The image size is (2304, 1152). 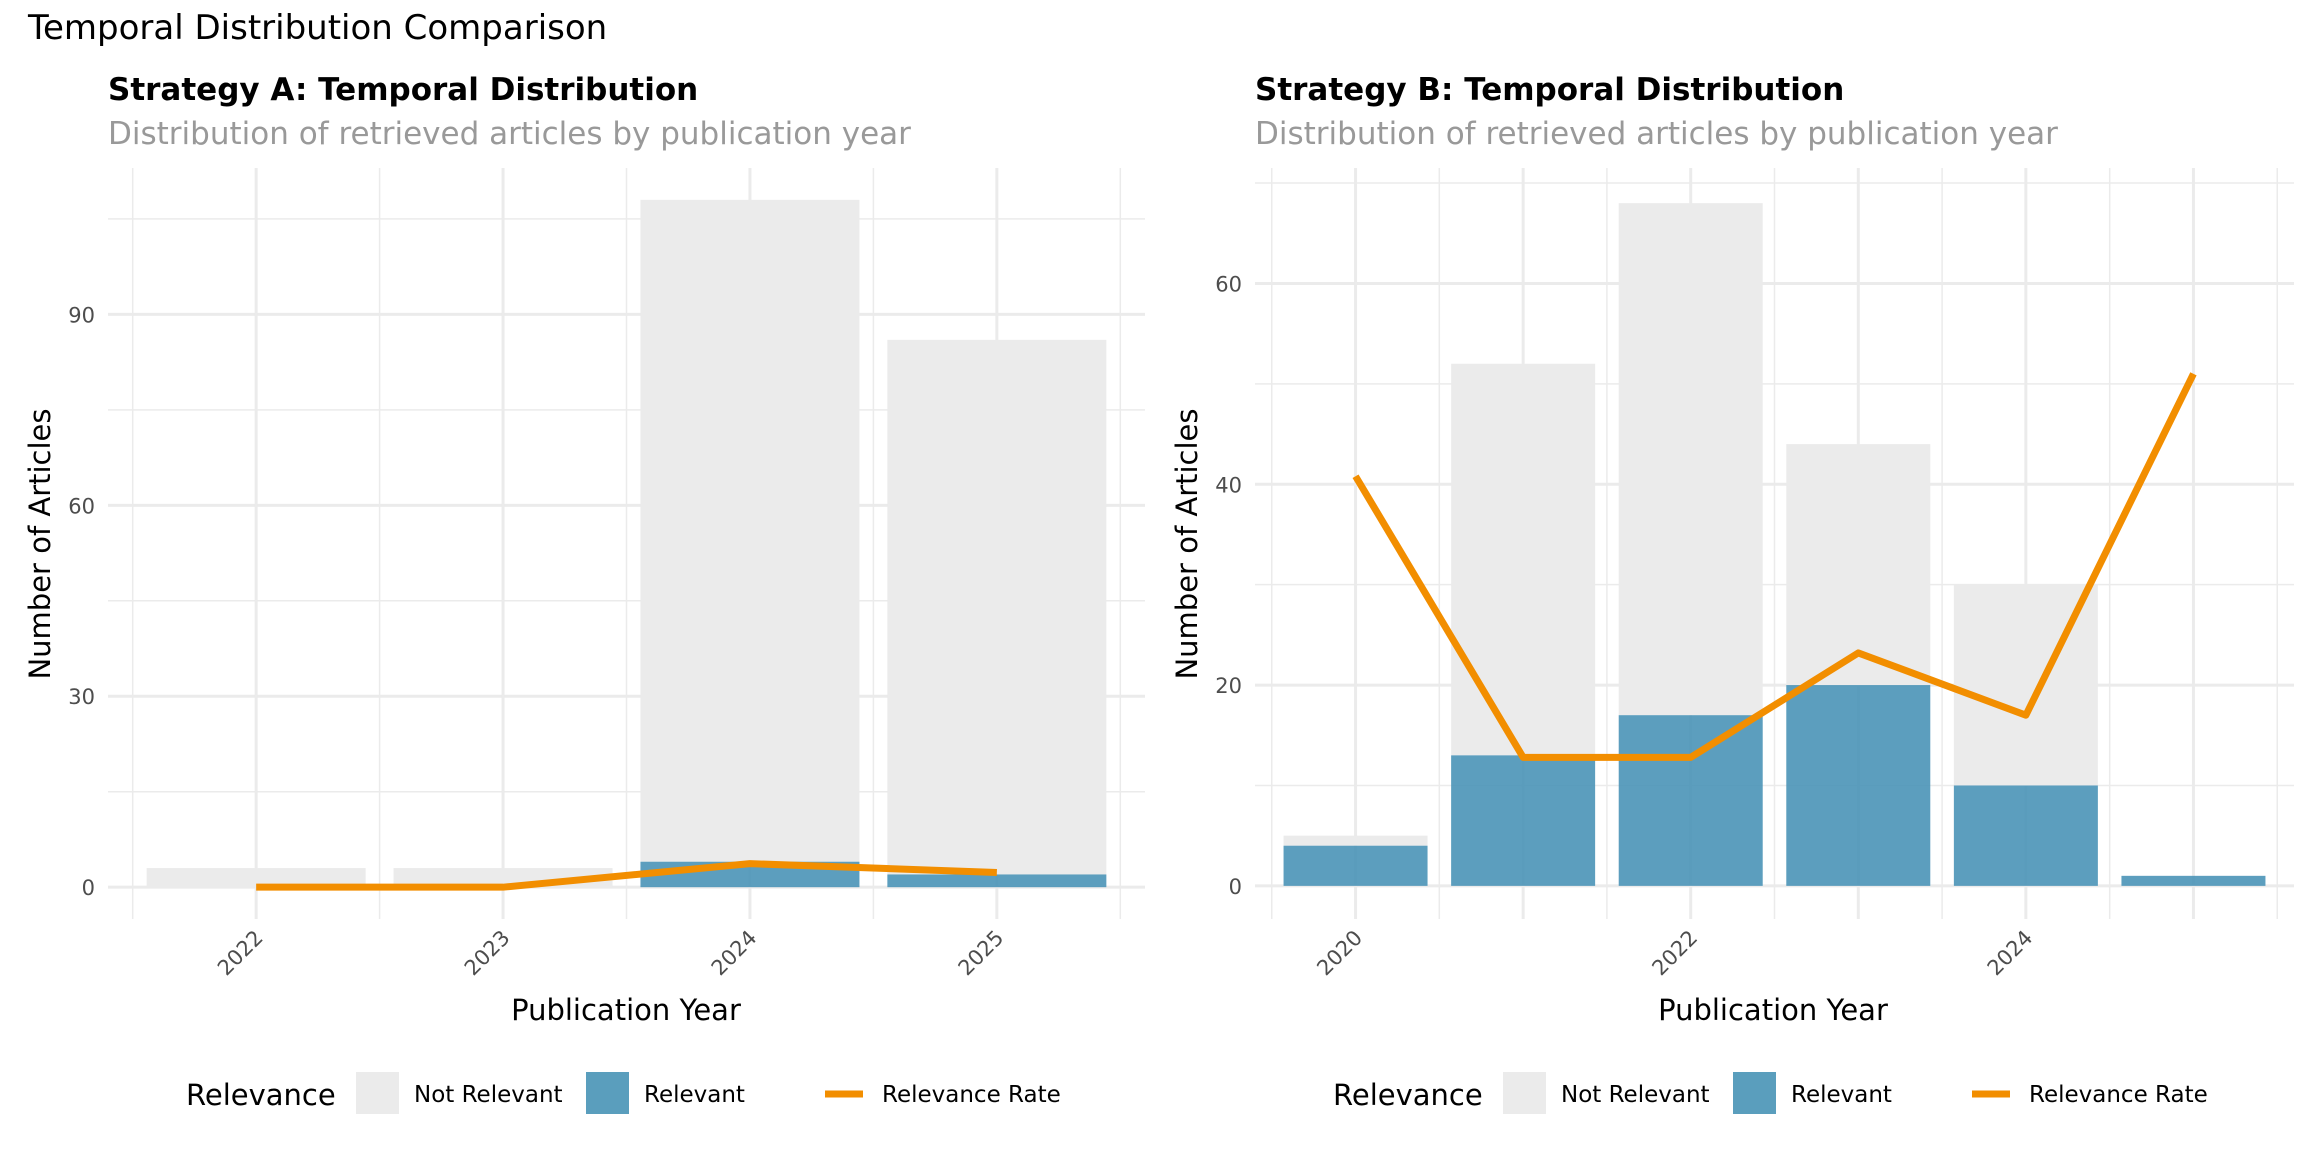 I want to click on bar-relevant-2024, so click(x=2025, y=835).